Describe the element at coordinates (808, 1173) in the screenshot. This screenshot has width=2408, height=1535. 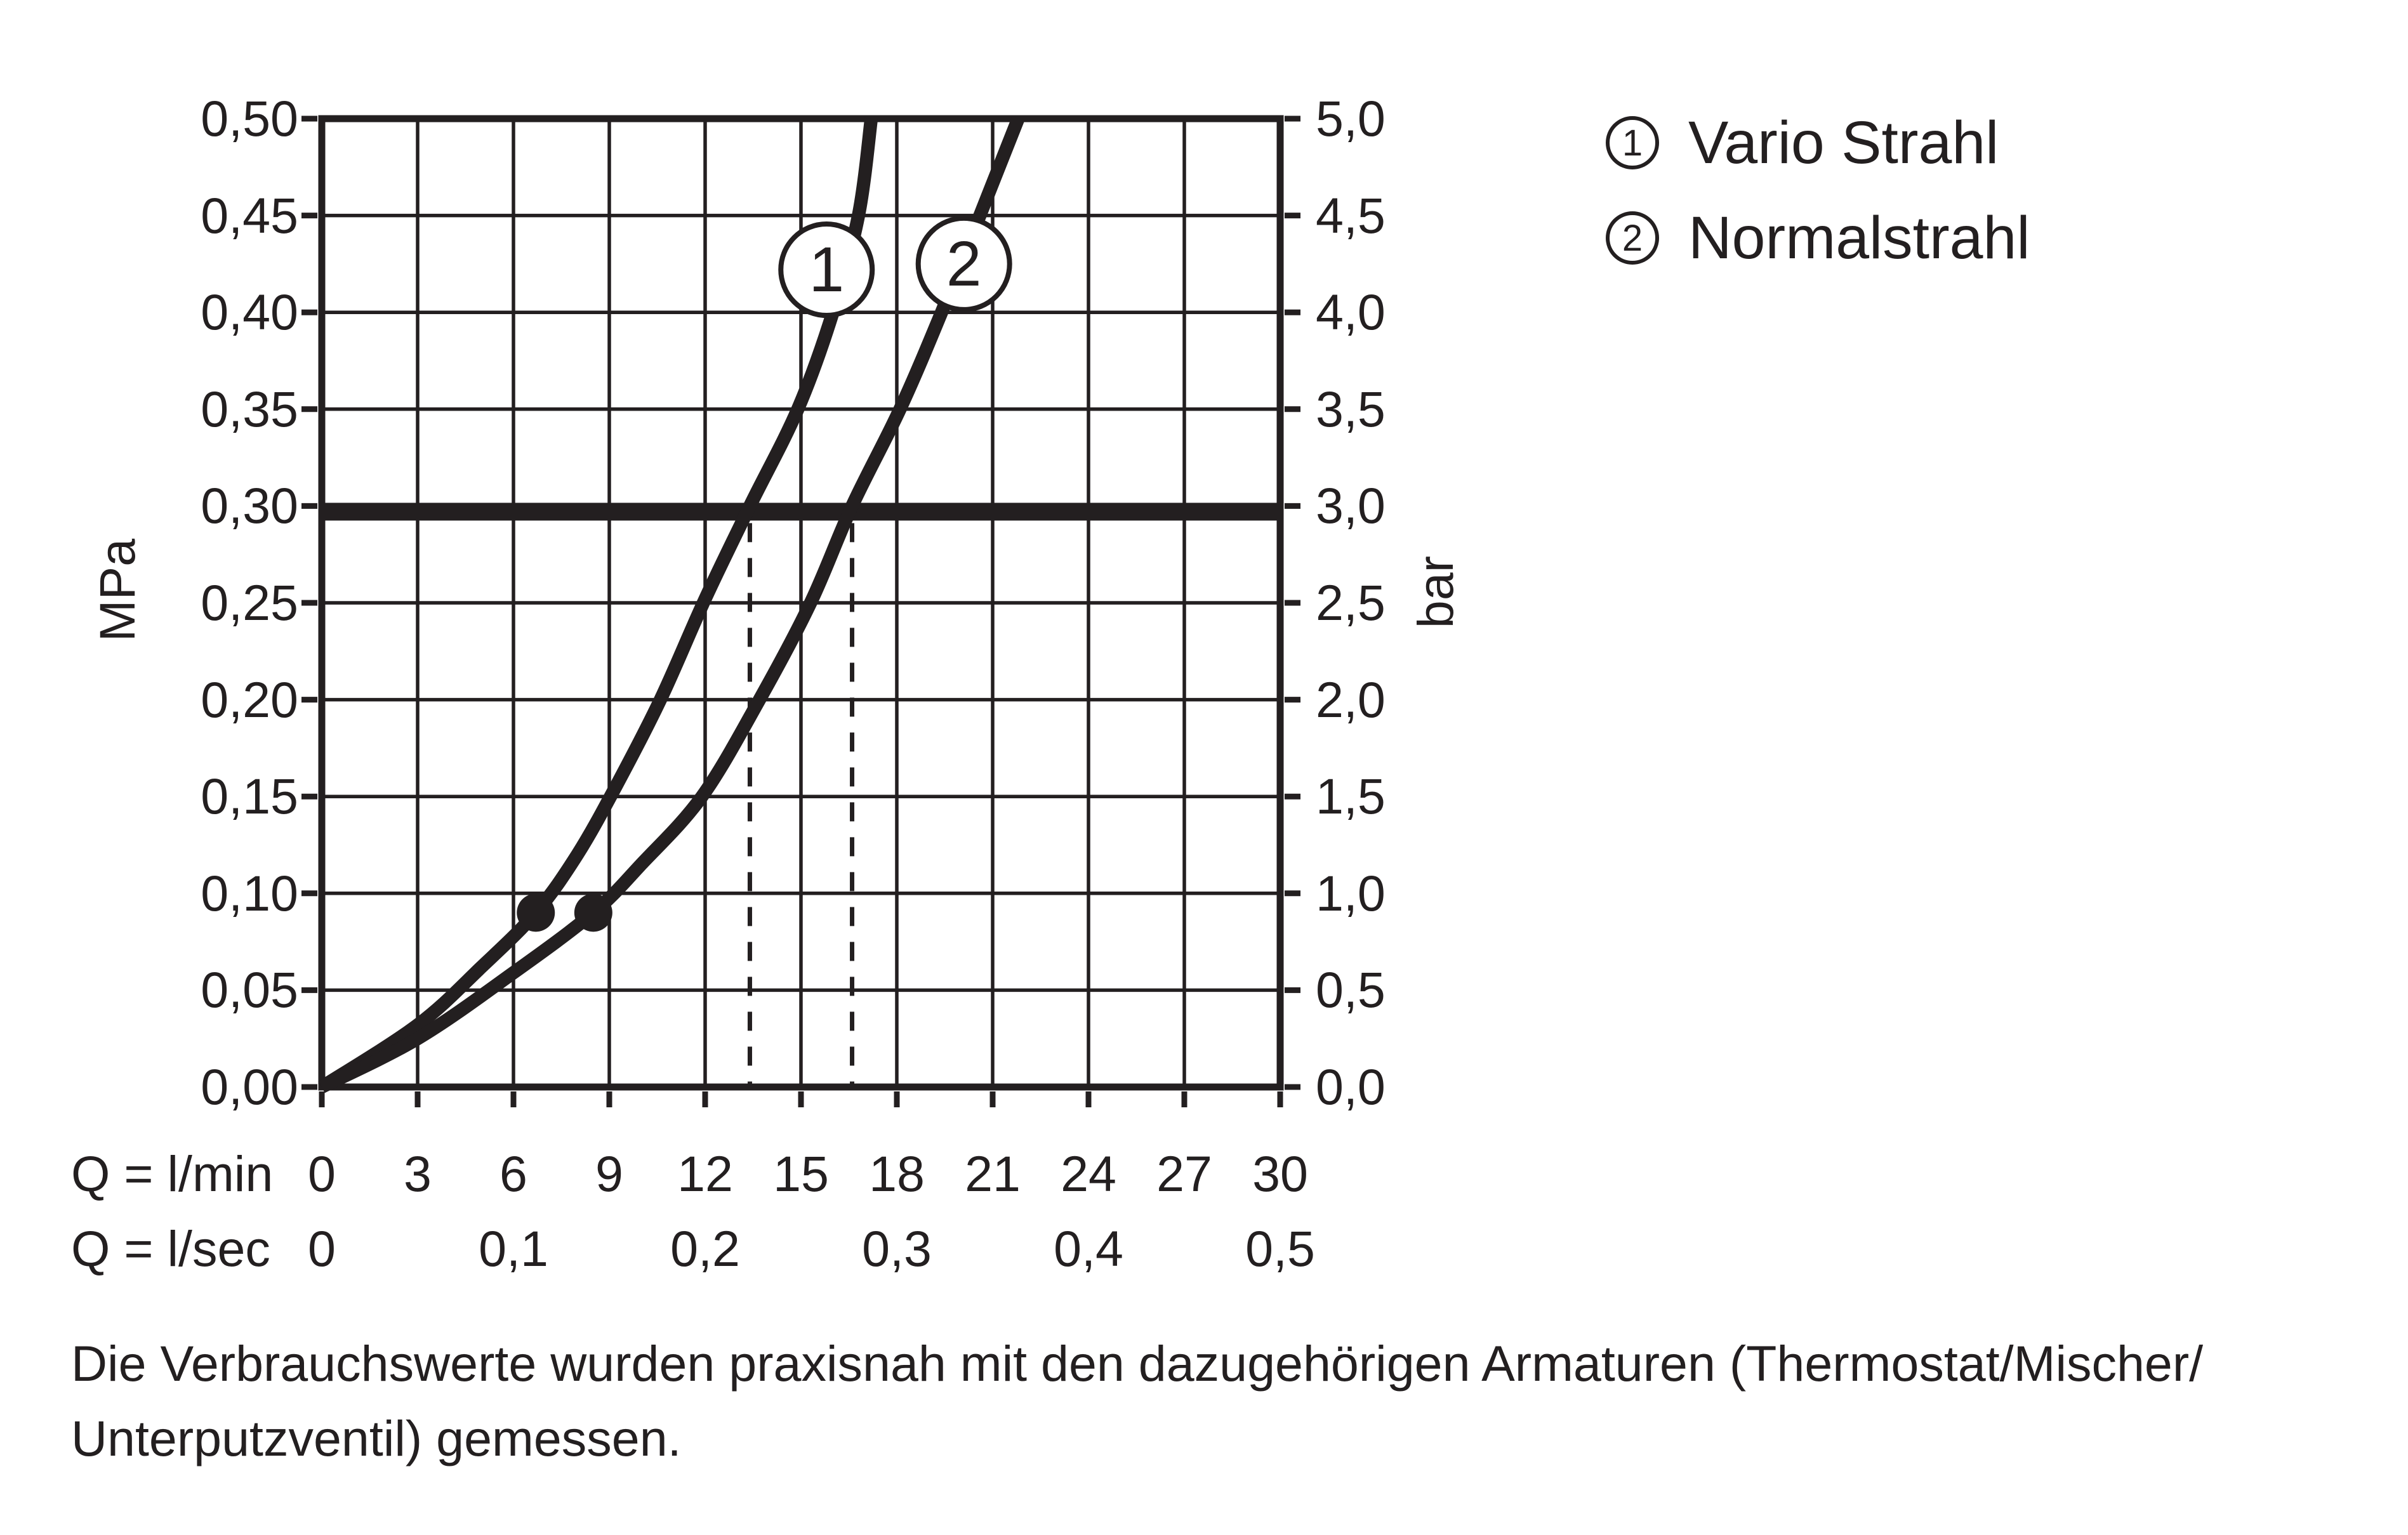
I see `x-axis-lmin-tick-labels: 0 3 6 9 12 15 18 21 24 27 30` at that location.